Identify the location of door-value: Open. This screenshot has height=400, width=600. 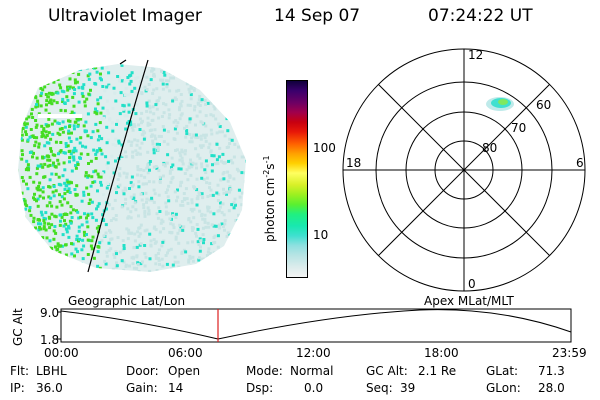
(184, 371).